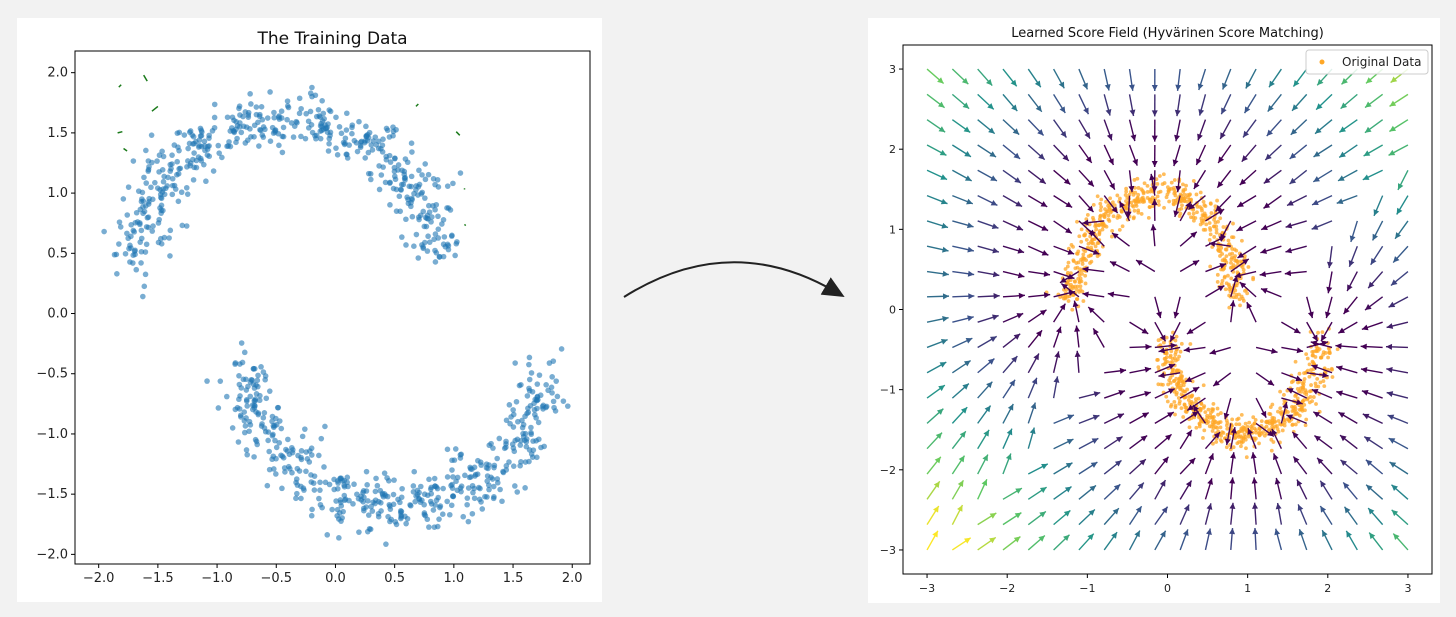  What do you see at coordinates (888, 550) in the screenshot?
I see `y-tick-label: −3` at bounding box center [888, 550].